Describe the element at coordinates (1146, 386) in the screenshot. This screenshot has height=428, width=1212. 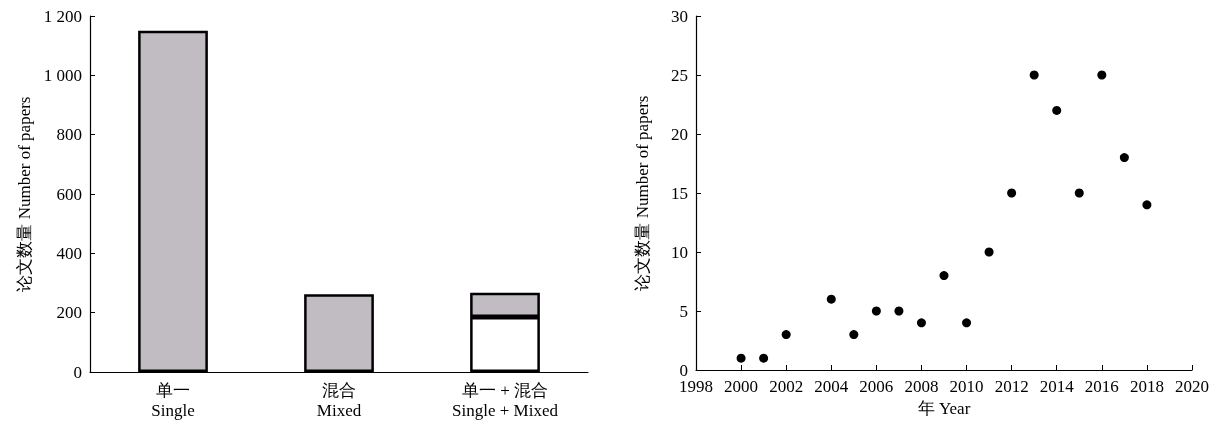
I see `x-tick-label: 2018` at that location.